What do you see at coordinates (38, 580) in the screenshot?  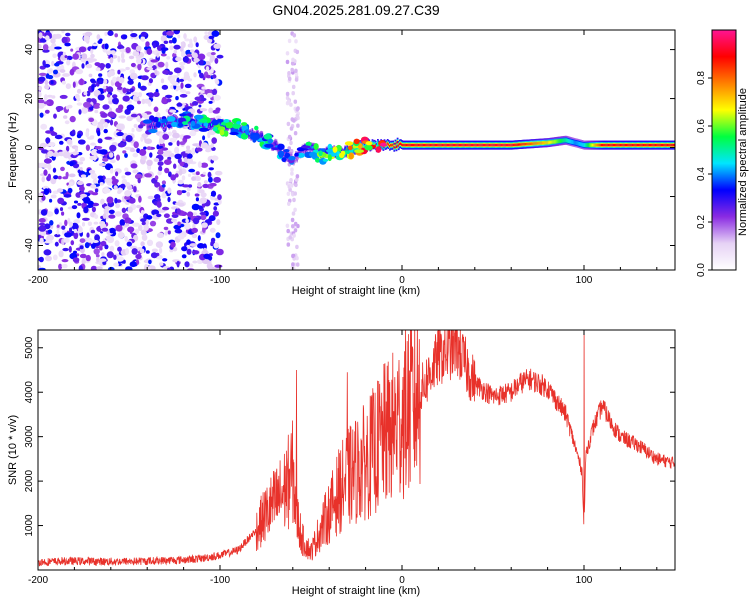 I see `x-tick-label: -200` at bounding box center [38, 580].